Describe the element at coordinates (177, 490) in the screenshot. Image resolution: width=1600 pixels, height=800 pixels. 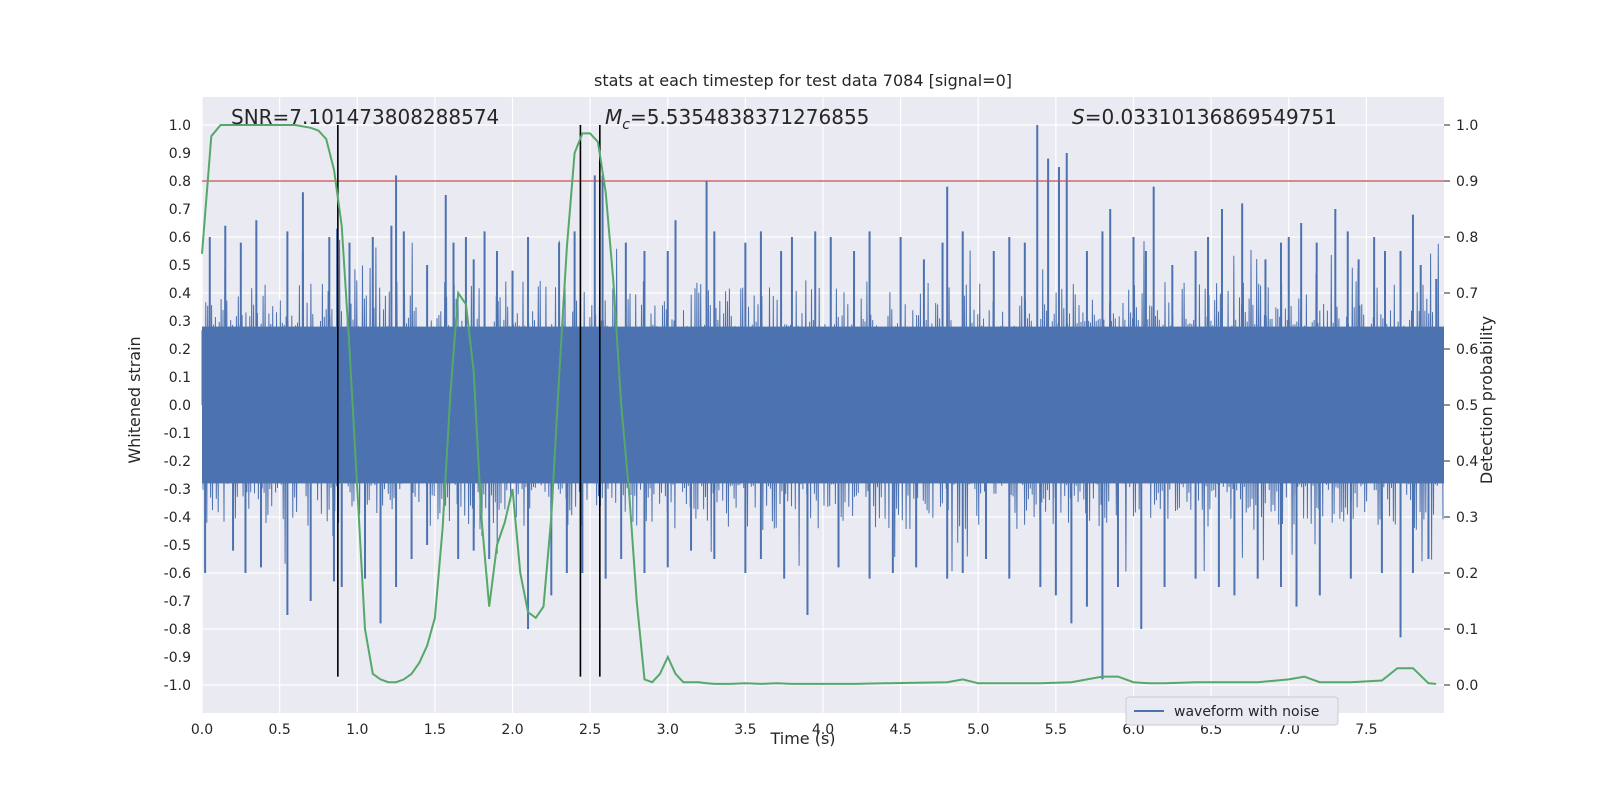
I see `y-tick-label: -0.3` at that location.